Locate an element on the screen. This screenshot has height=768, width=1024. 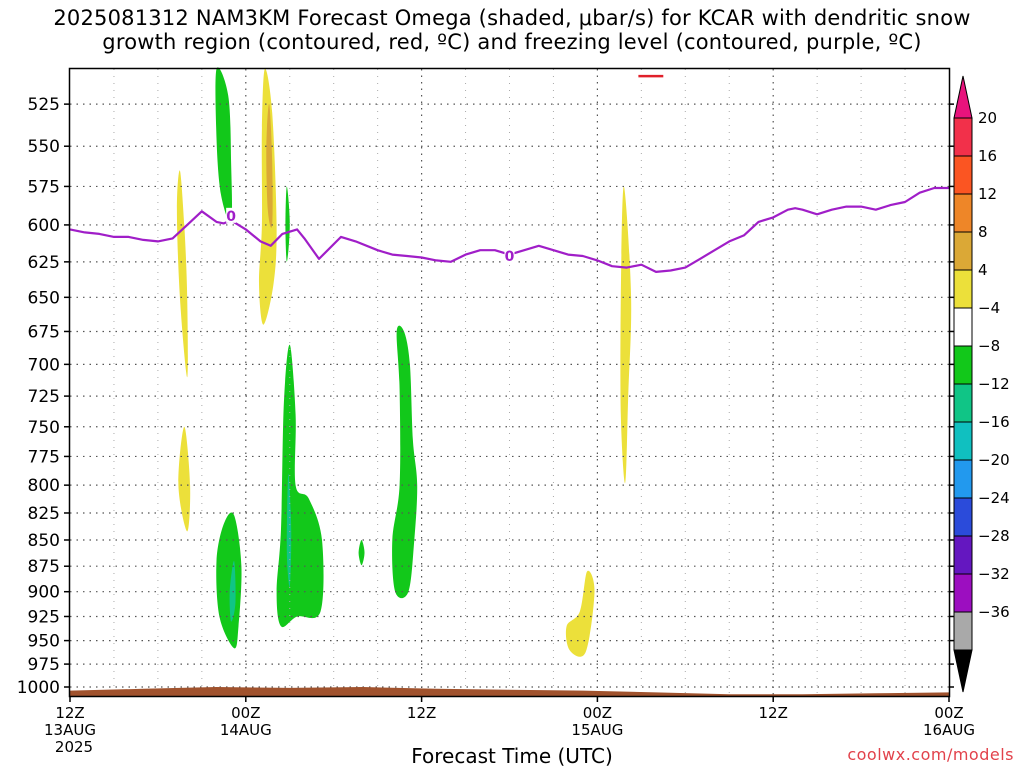
y-tick-label-825: 825 is located at coordinates (44, 514).